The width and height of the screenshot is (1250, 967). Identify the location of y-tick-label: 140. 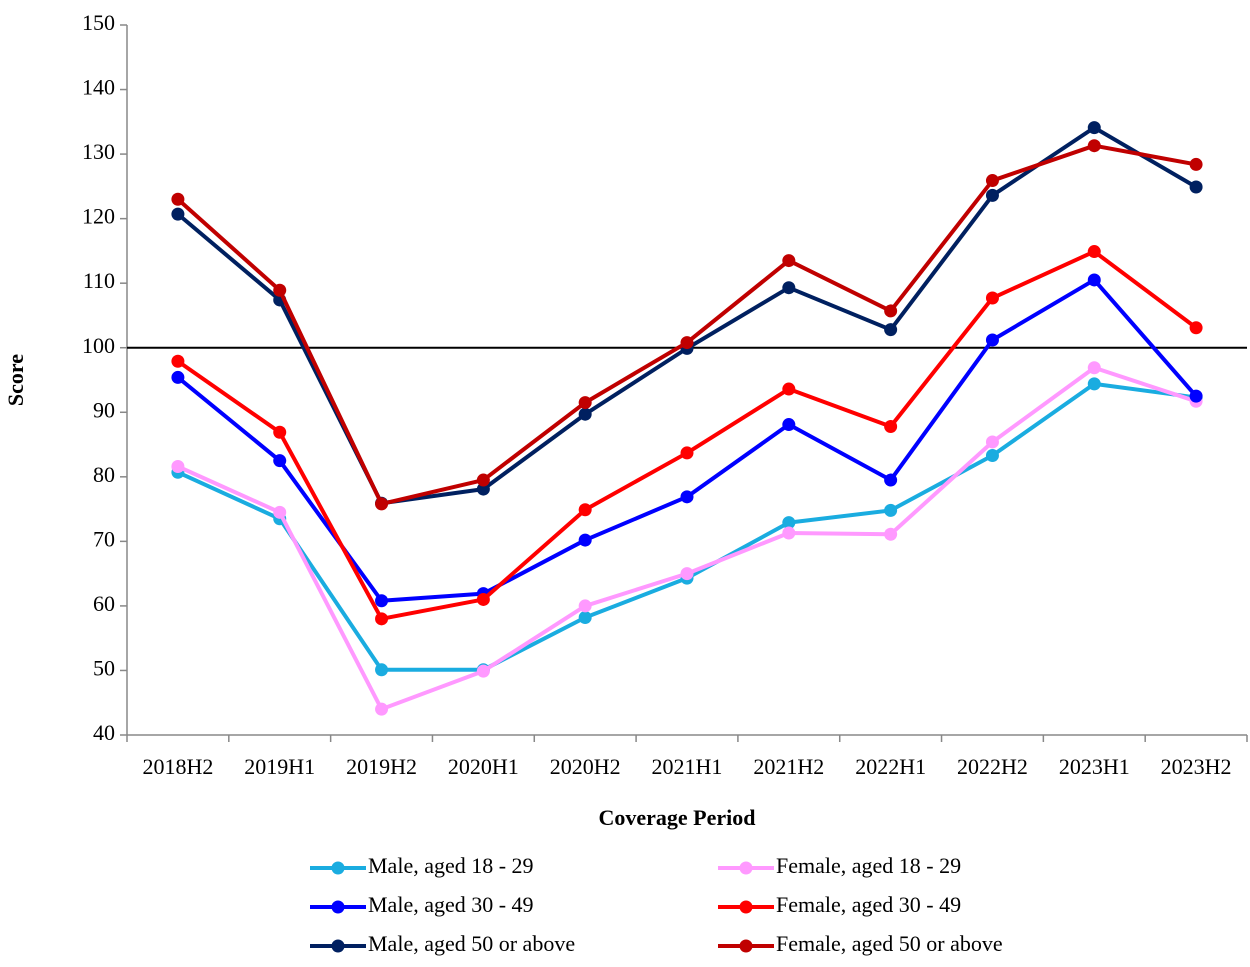
(98, 87).